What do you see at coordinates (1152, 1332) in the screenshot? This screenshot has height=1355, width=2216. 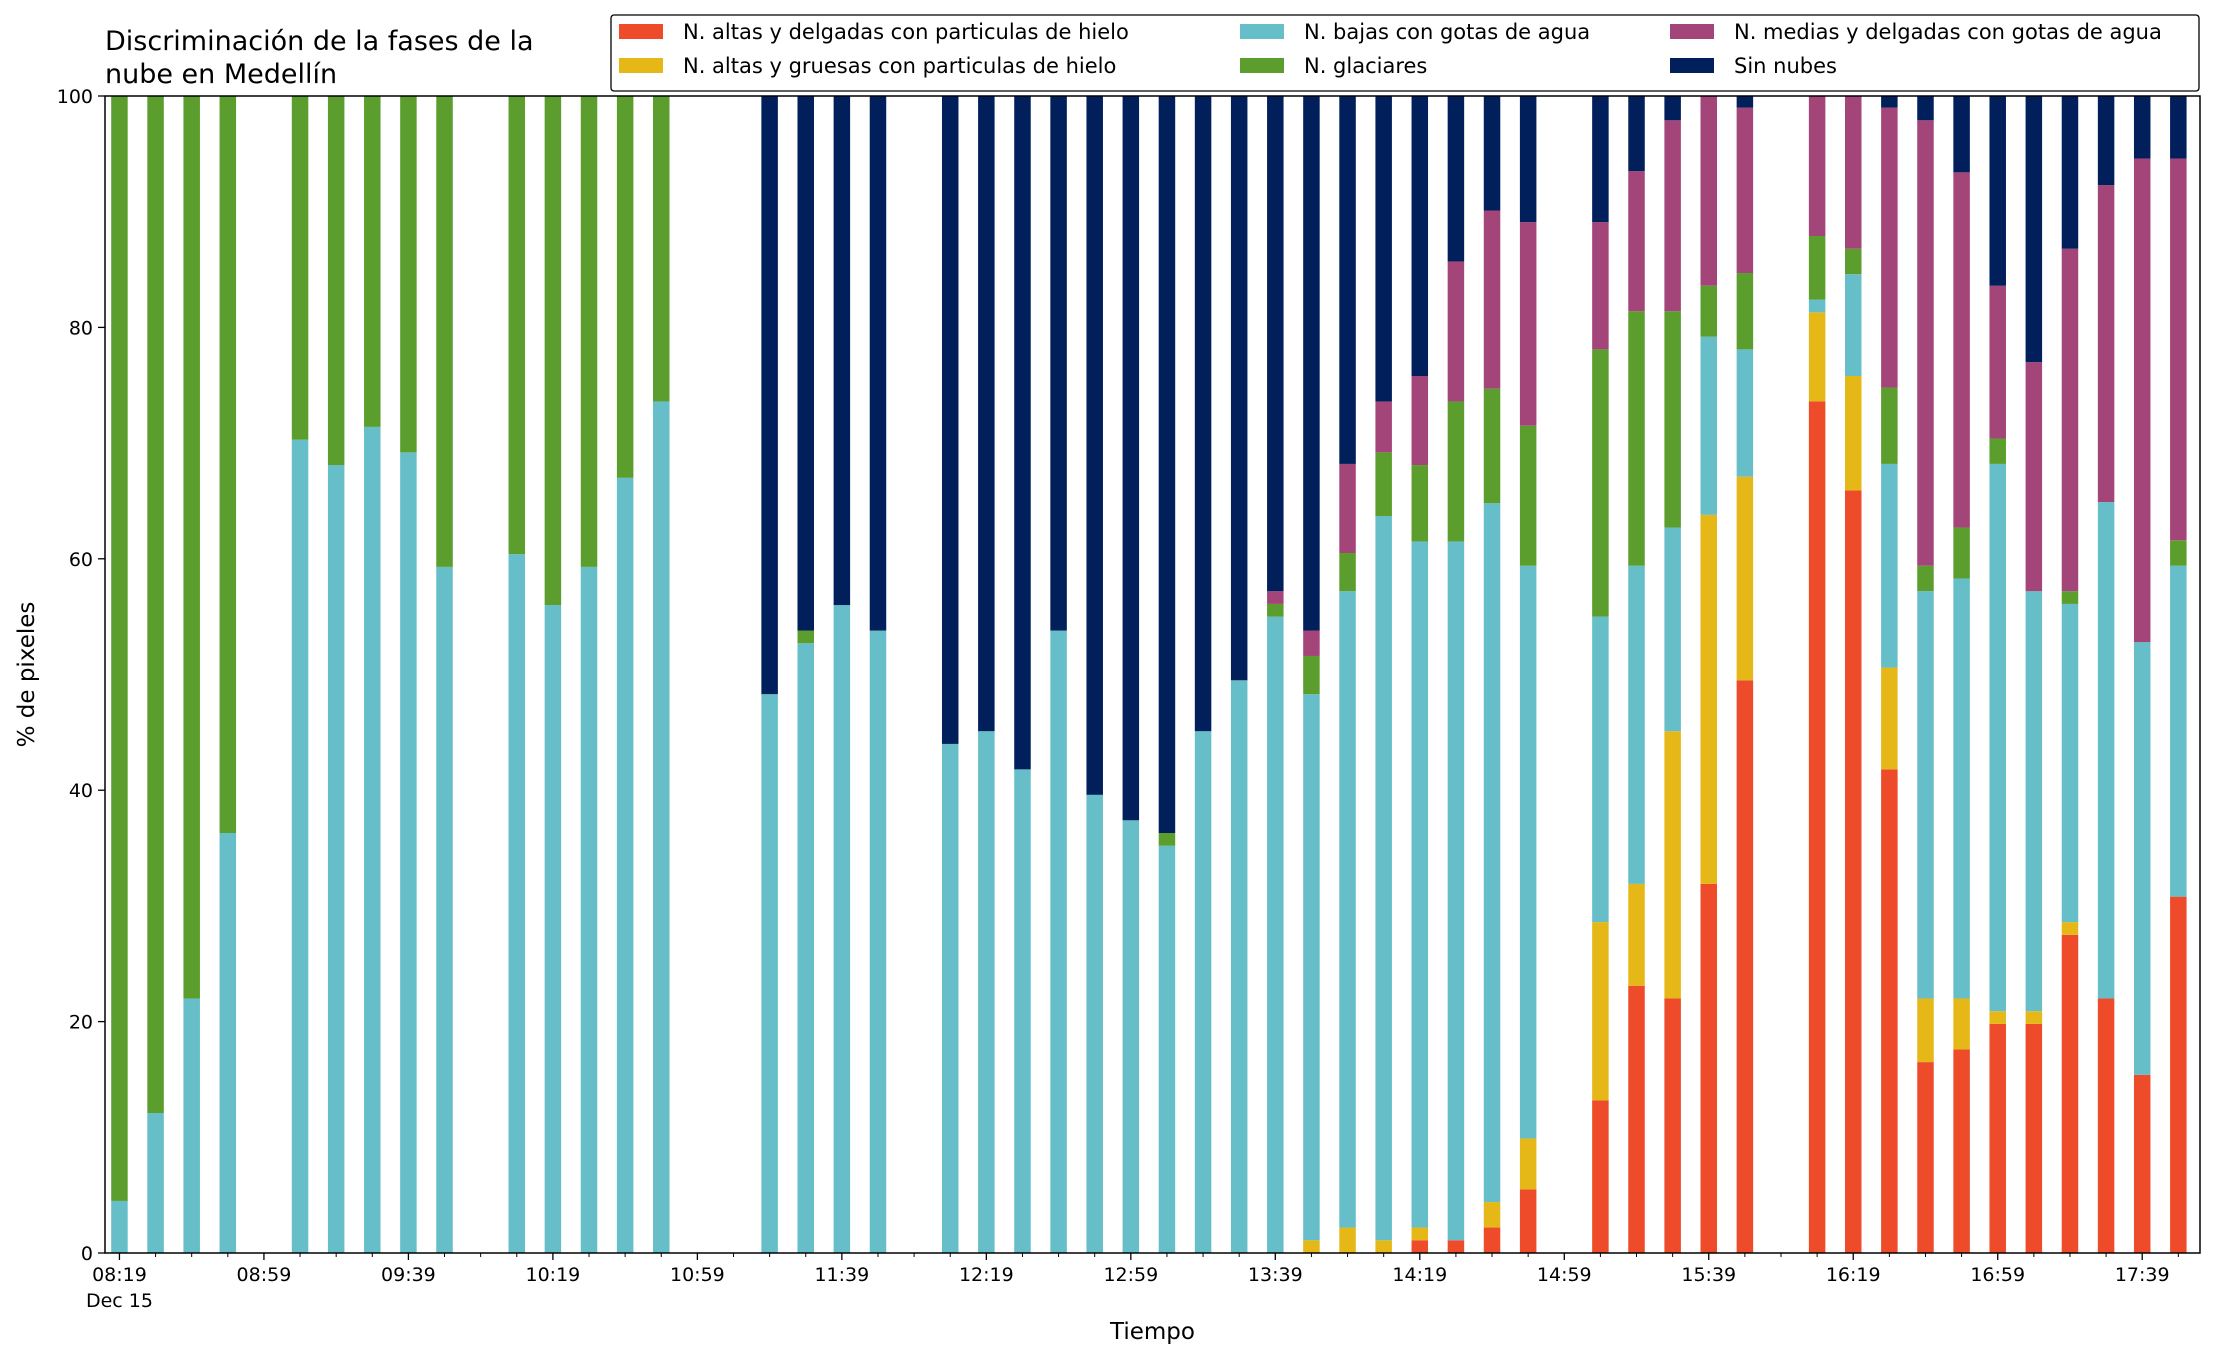 I see `x-axis-label: Tiempo` at bounding box center [1152, 1332].